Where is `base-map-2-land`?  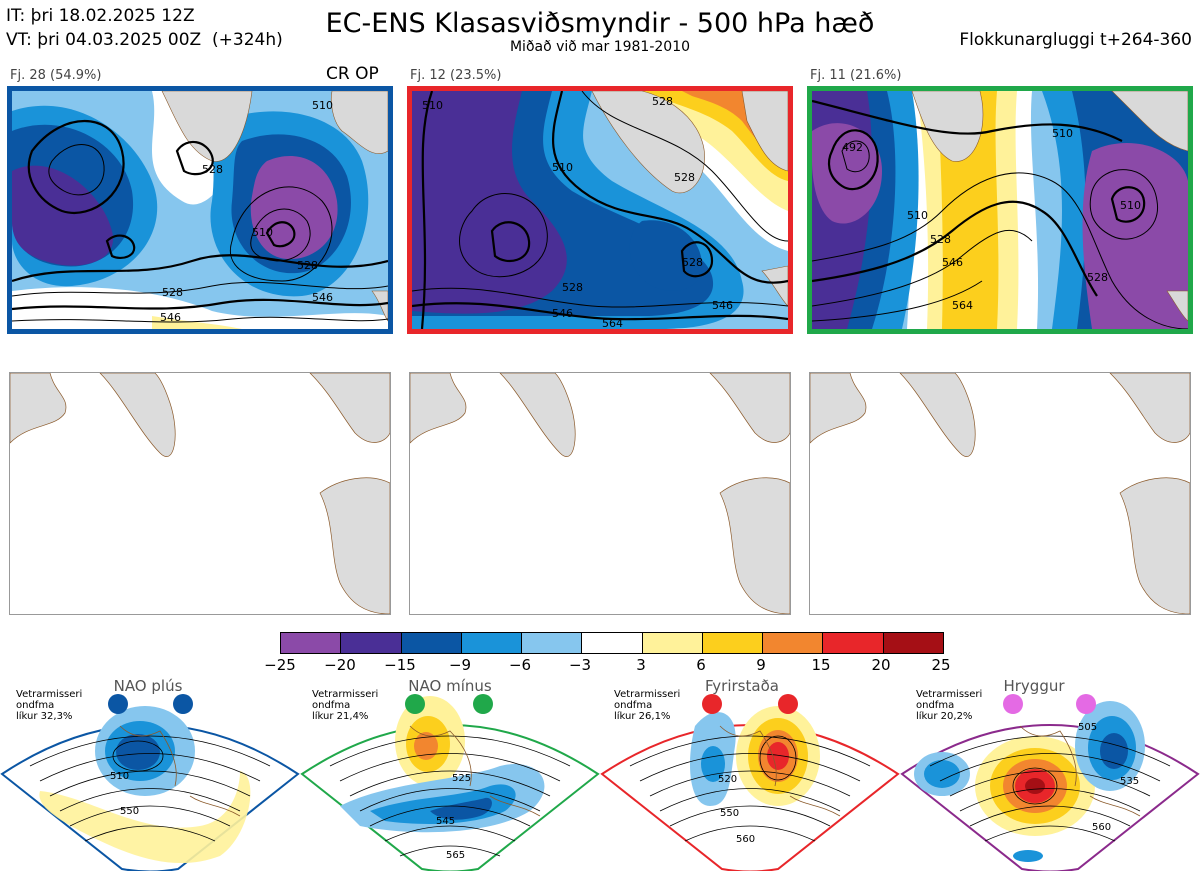
base-map-2-land is located at coordinates (600, 493).